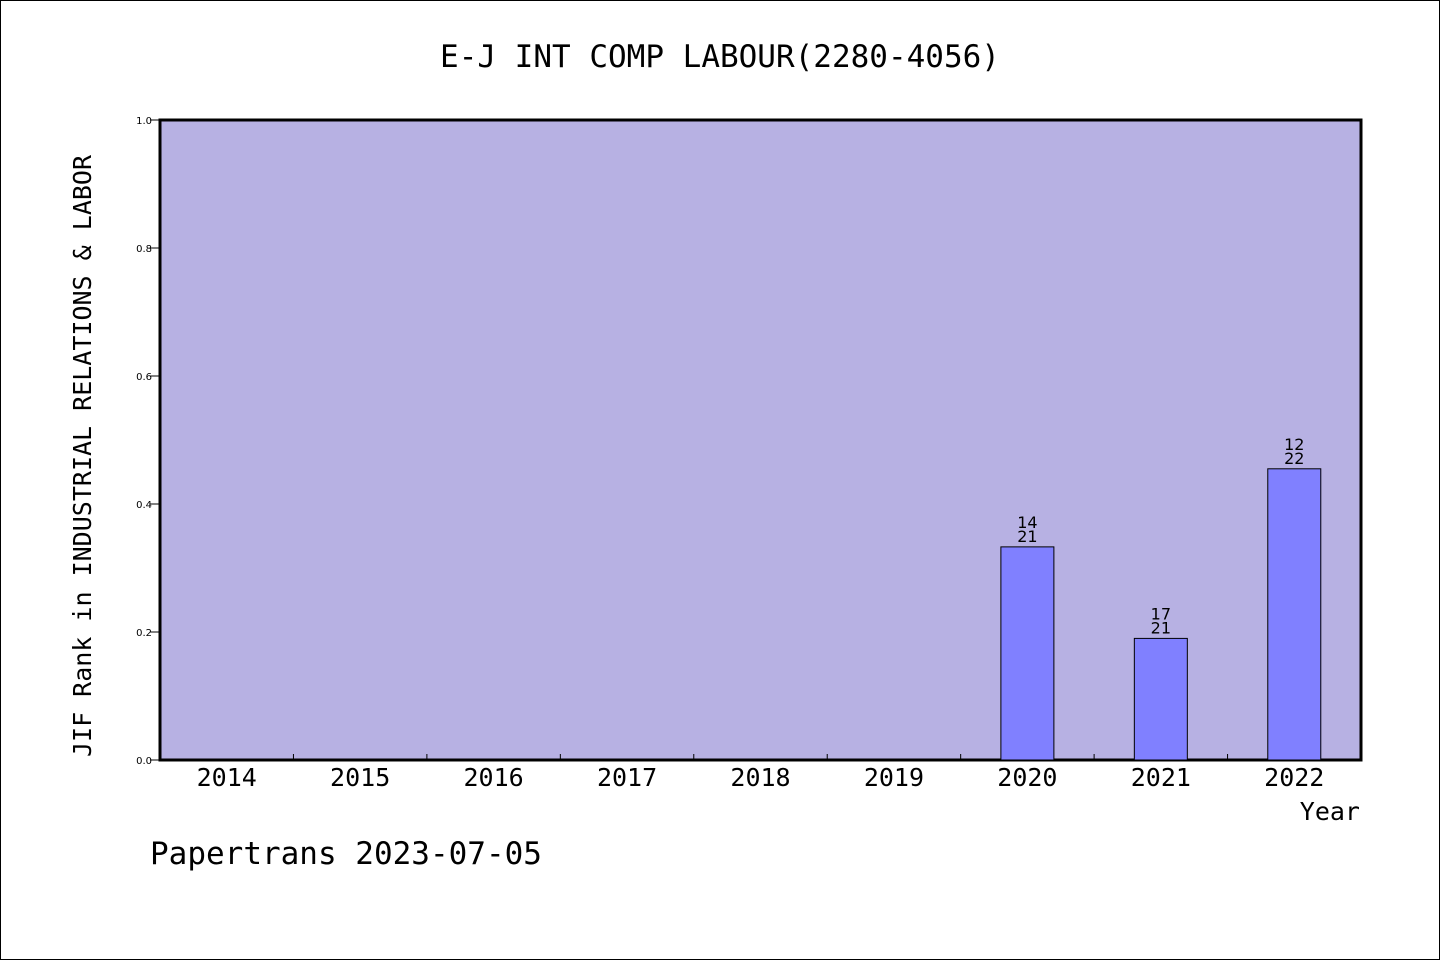  What do you see at coordinates (144, 633) in the screenshot?
I see `y-tick-label: 0.2` at bounding box center [144, 633].